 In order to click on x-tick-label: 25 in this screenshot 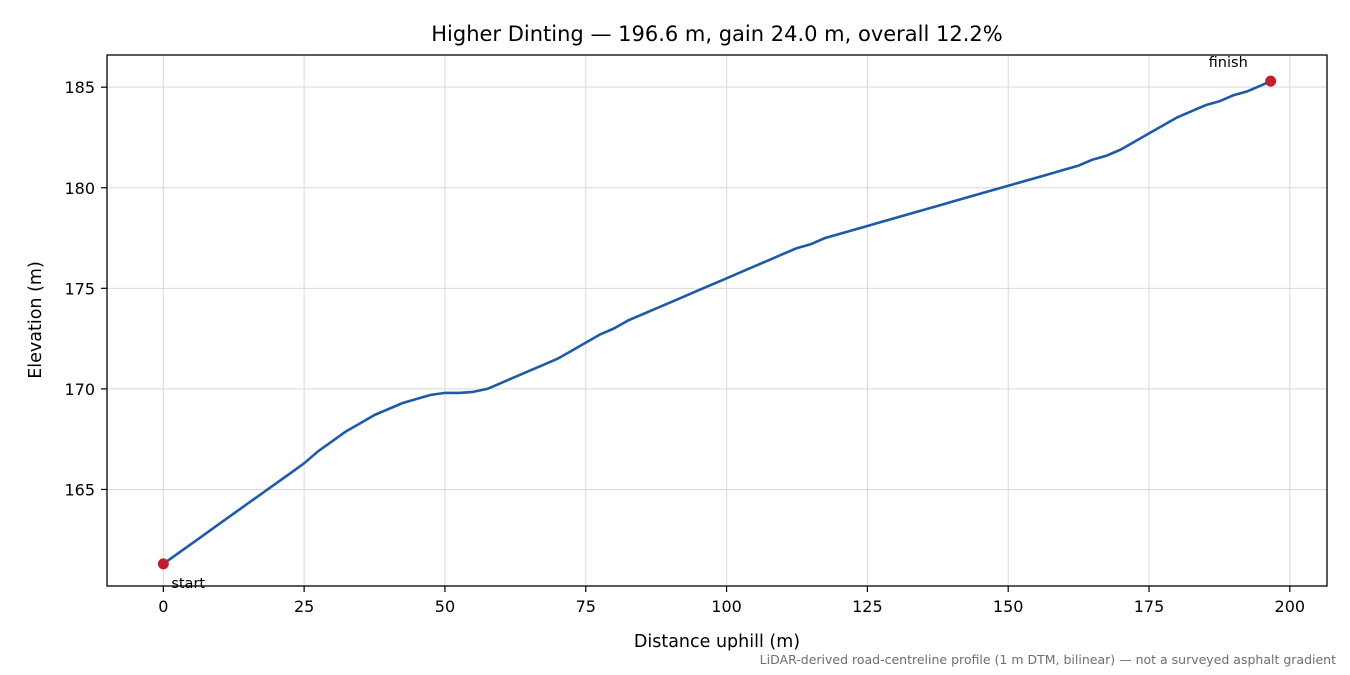, I will do `click(304, 606)`.